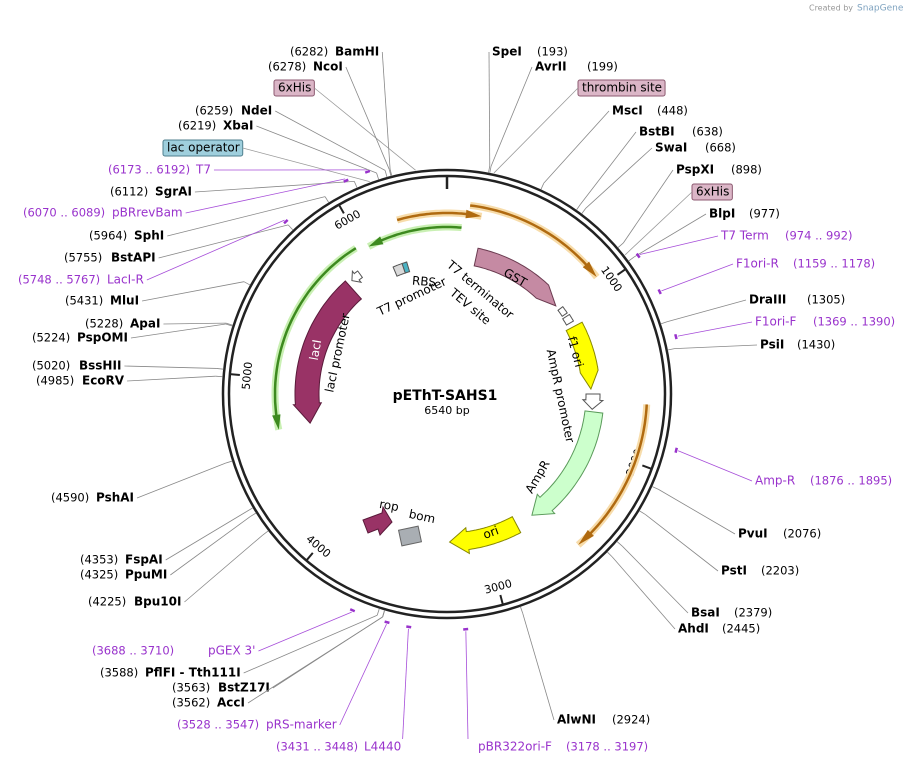  I want to click on map-length: 6540 bp, so click(446, 410).